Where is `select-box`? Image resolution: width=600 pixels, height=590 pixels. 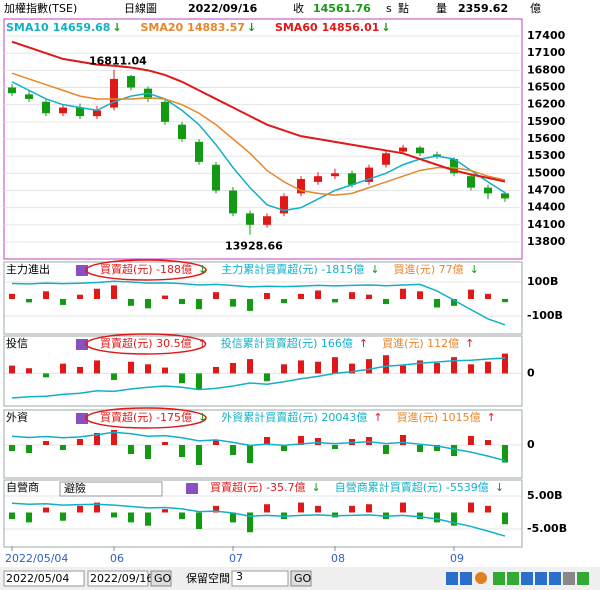 select-box is located at coordinates (111, 489).